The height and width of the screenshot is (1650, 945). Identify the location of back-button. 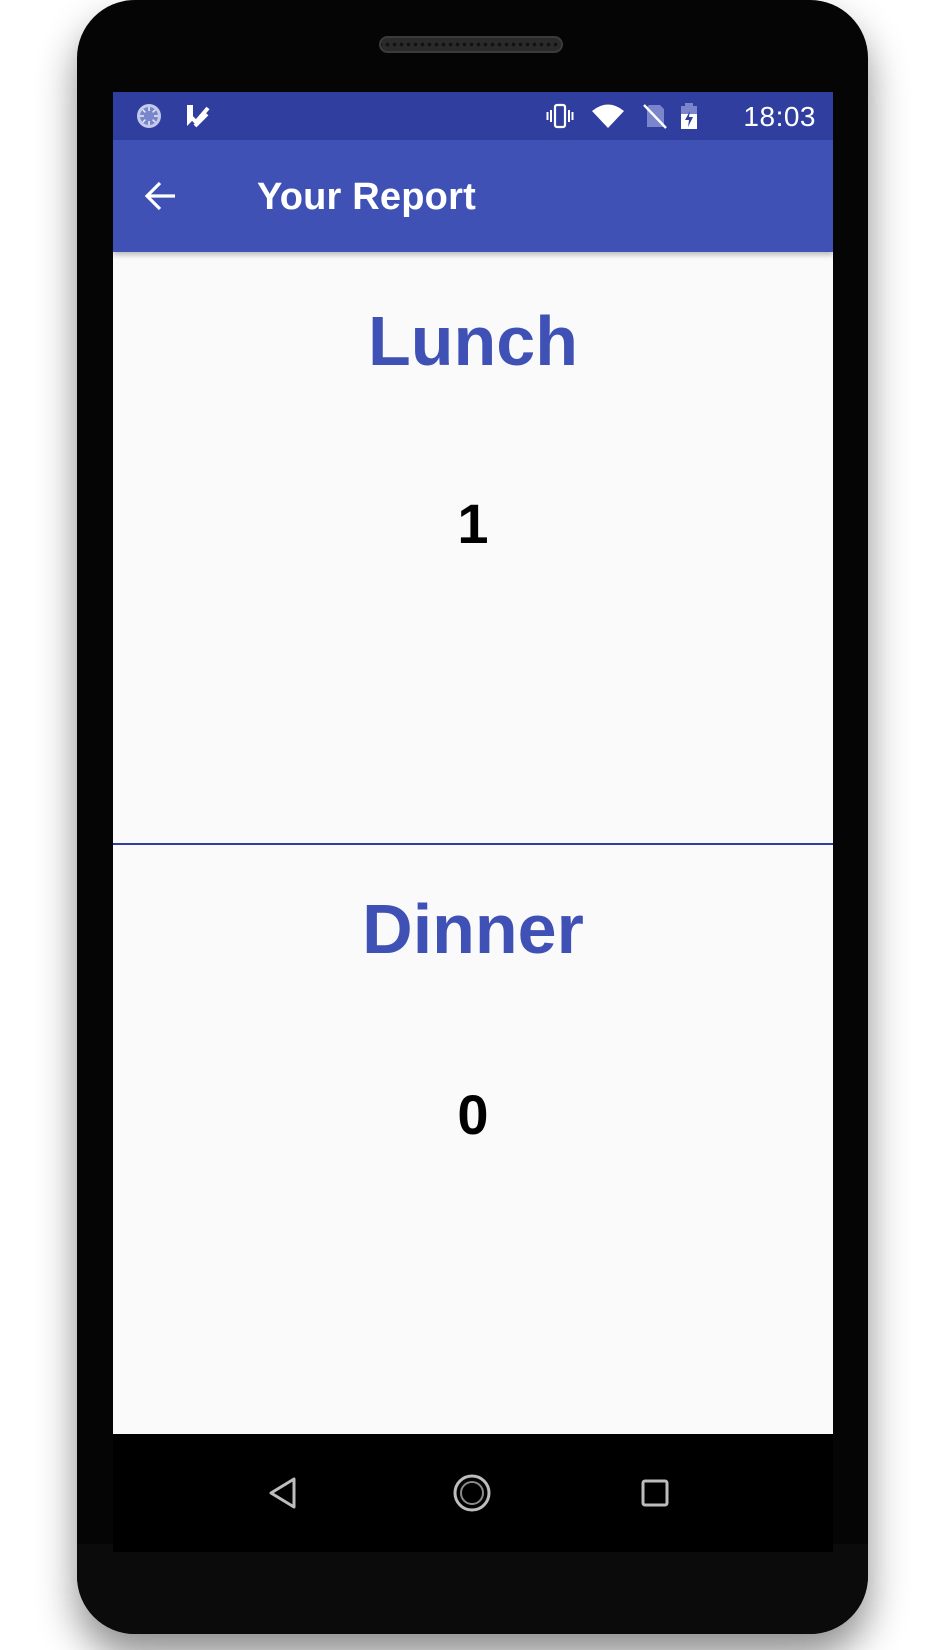
(161, 196).